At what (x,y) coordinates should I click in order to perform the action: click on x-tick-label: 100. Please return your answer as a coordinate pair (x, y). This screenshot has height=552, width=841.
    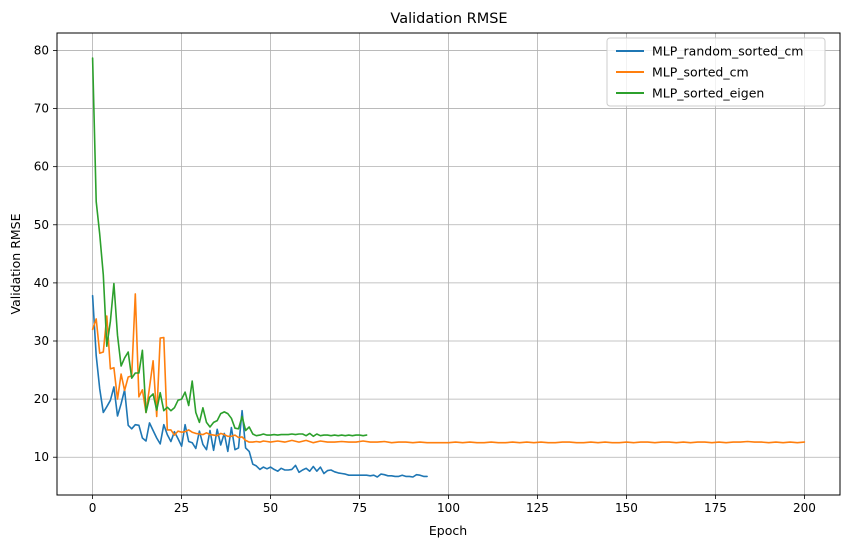
    Looking at the image, I should click on (448, 508).